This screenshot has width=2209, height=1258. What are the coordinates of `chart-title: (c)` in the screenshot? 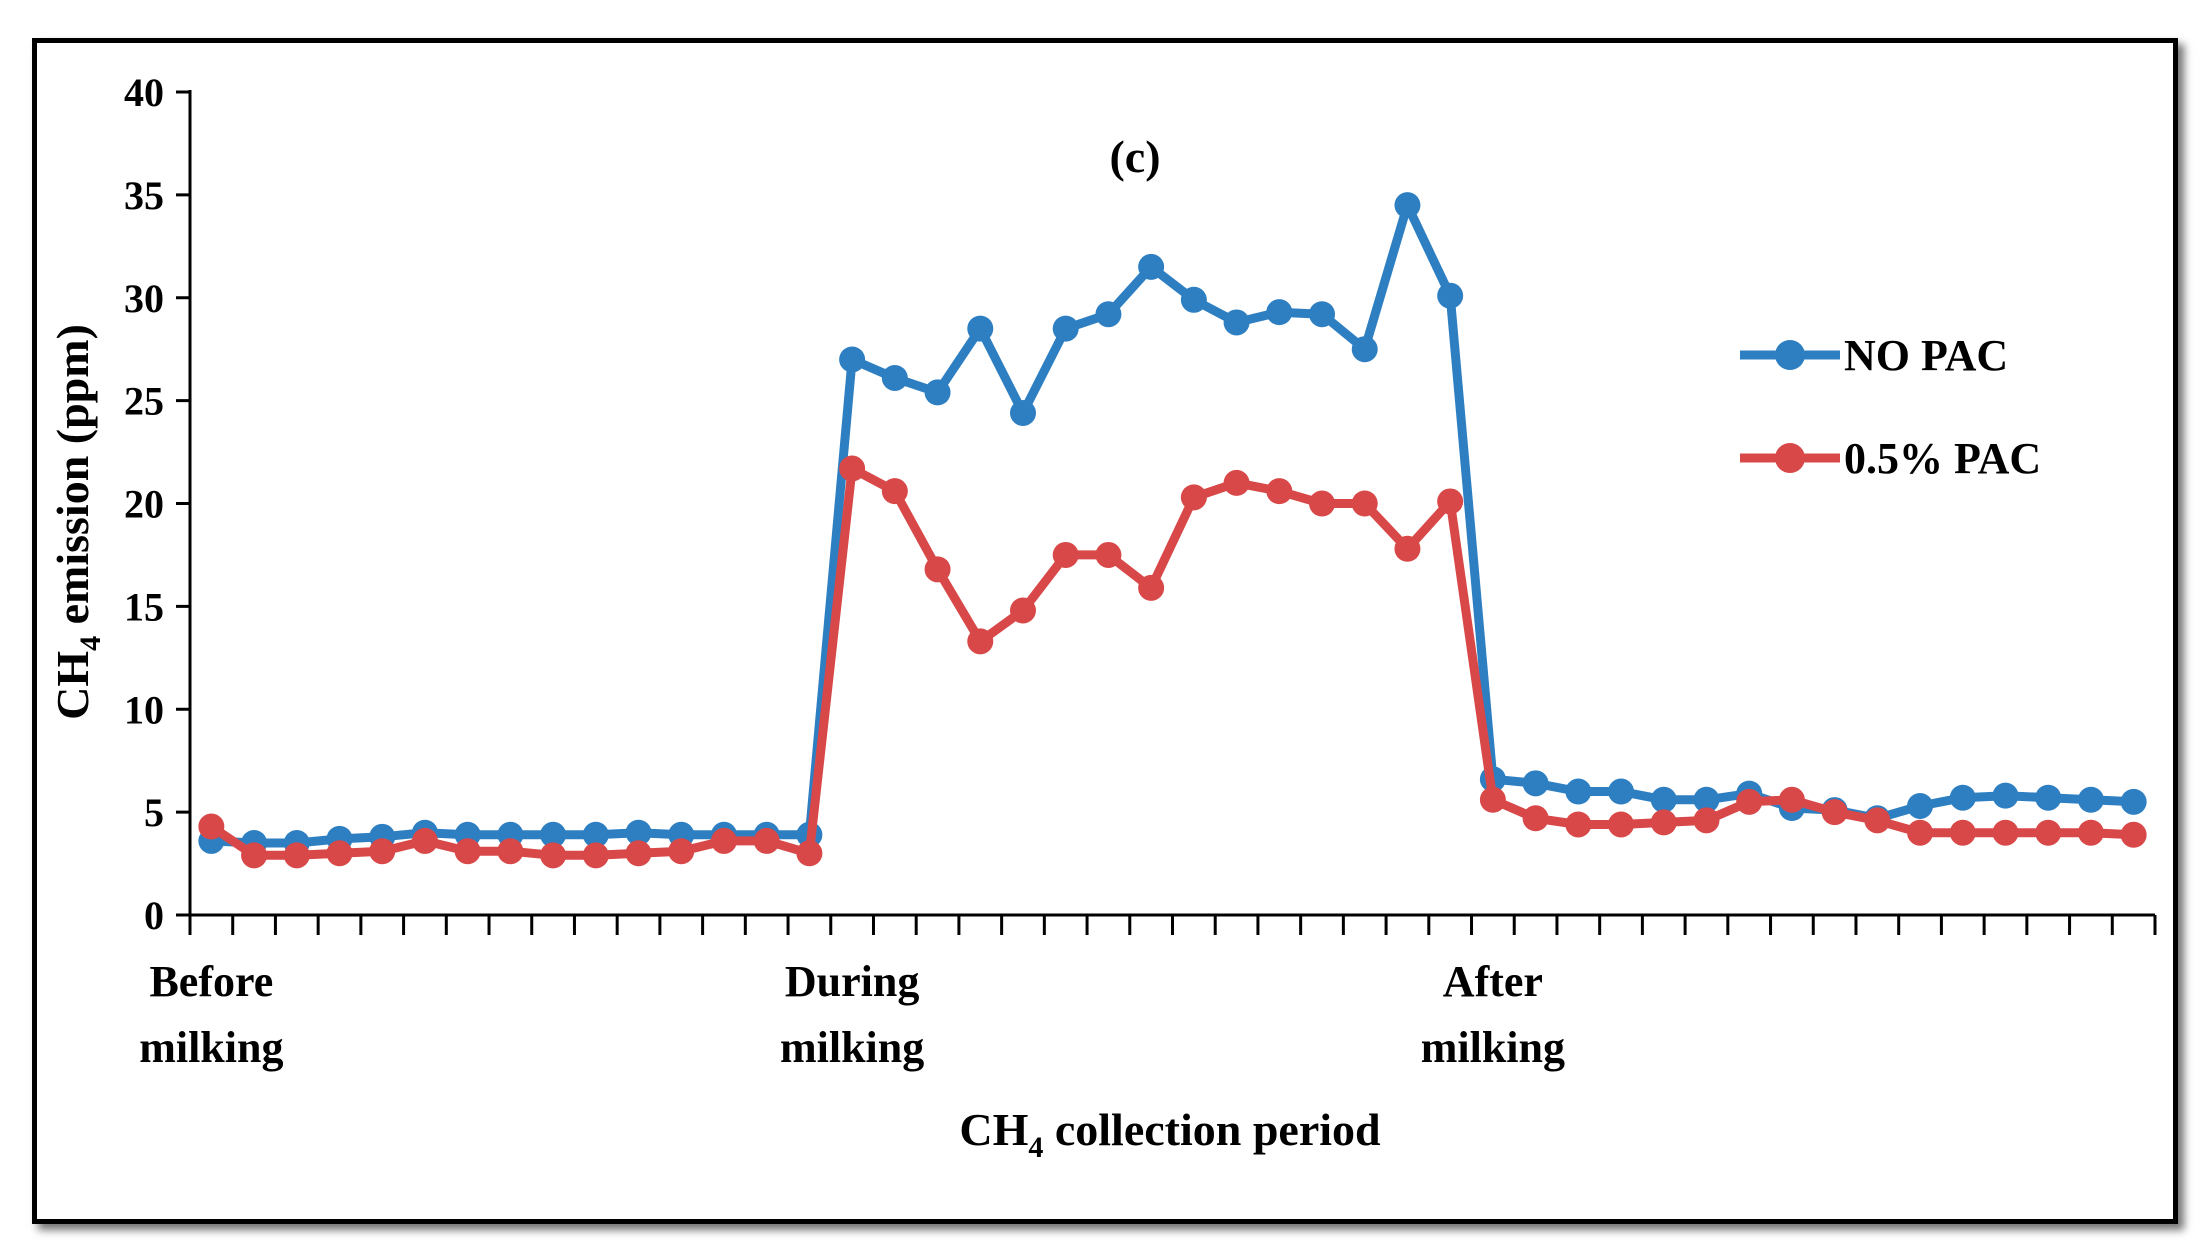 It's located at (1134, 156).